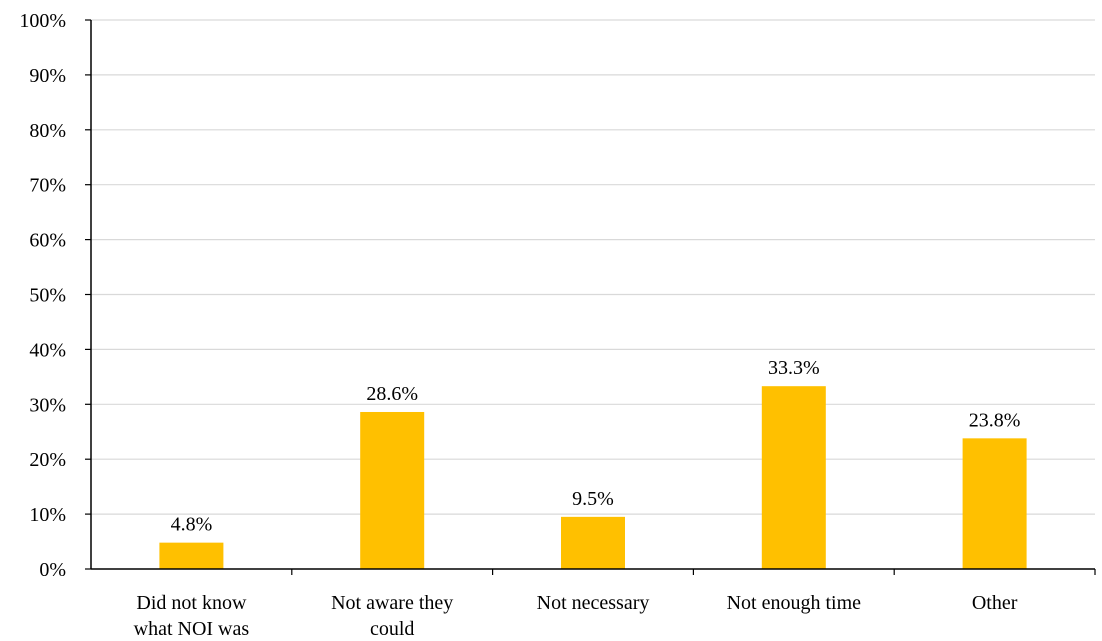 The width and height of the screenshot is (1102, 641). What do you see at coordinates (794, 368) in the screenshot?
I see `bar-data-label: 33.3%` at bounding box center [794, 368].